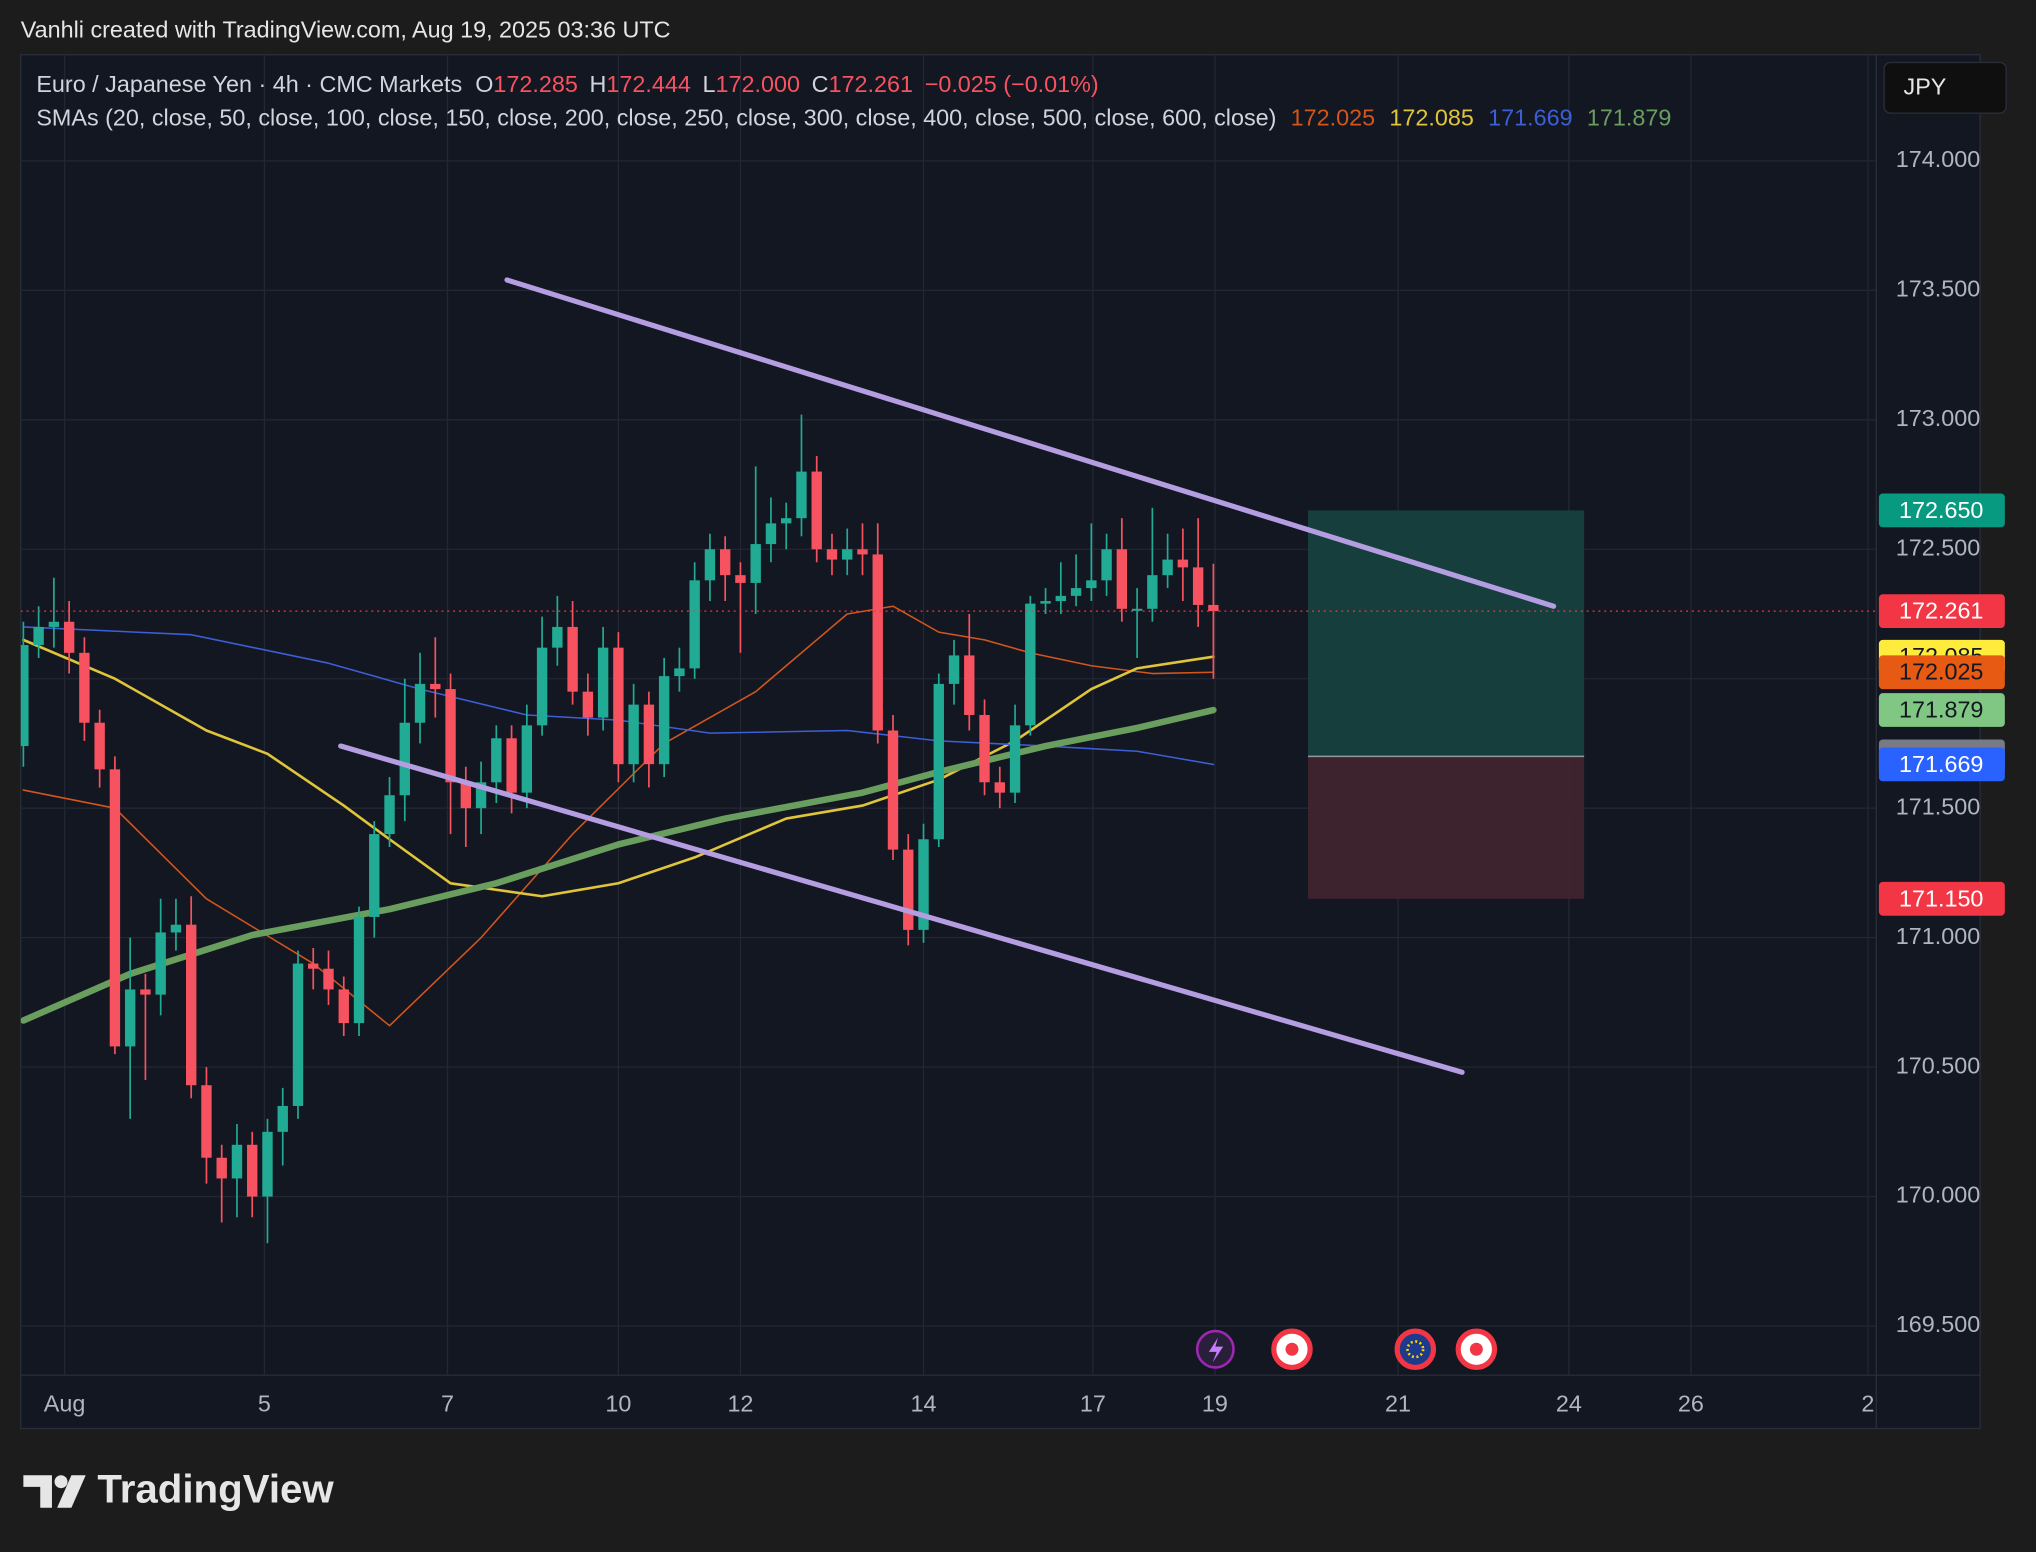 The image size is (2036, 1552). Describe the element at coordinates (264, 1403) in the screenshot. I see `x-tick-label: 5` at that location.